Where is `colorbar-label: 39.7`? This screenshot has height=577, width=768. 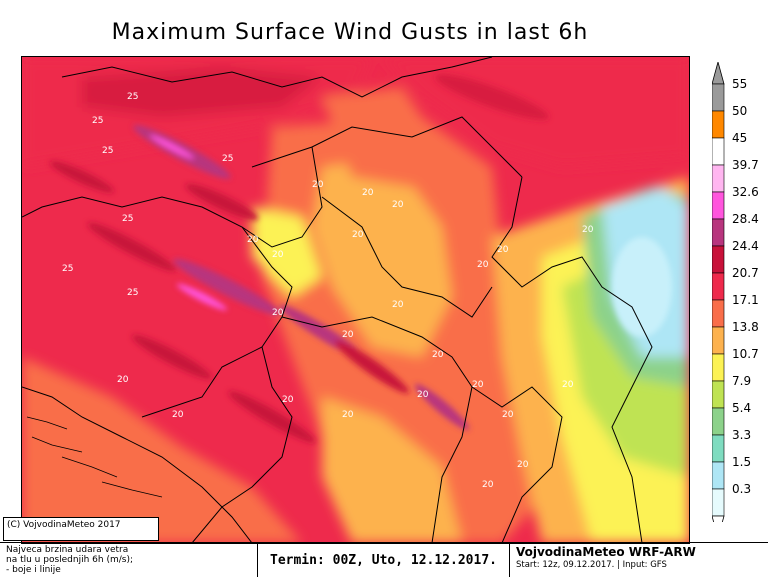
colorbar-label: 39.7 is located at coordinates (745, 165).